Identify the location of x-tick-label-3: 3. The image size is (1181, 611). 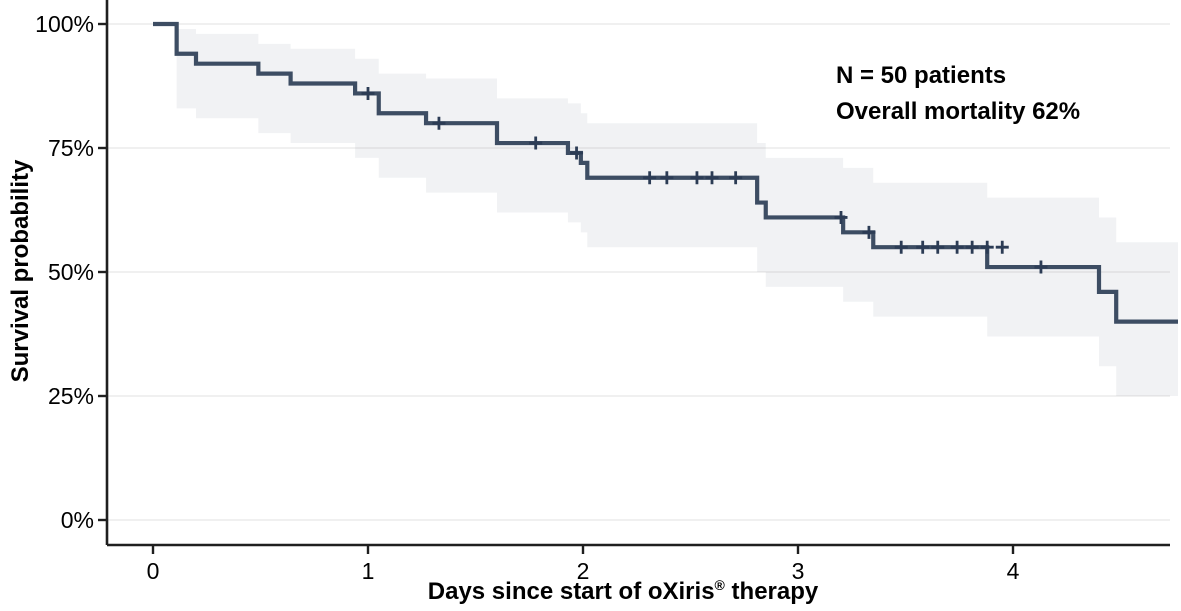
(798, 571).